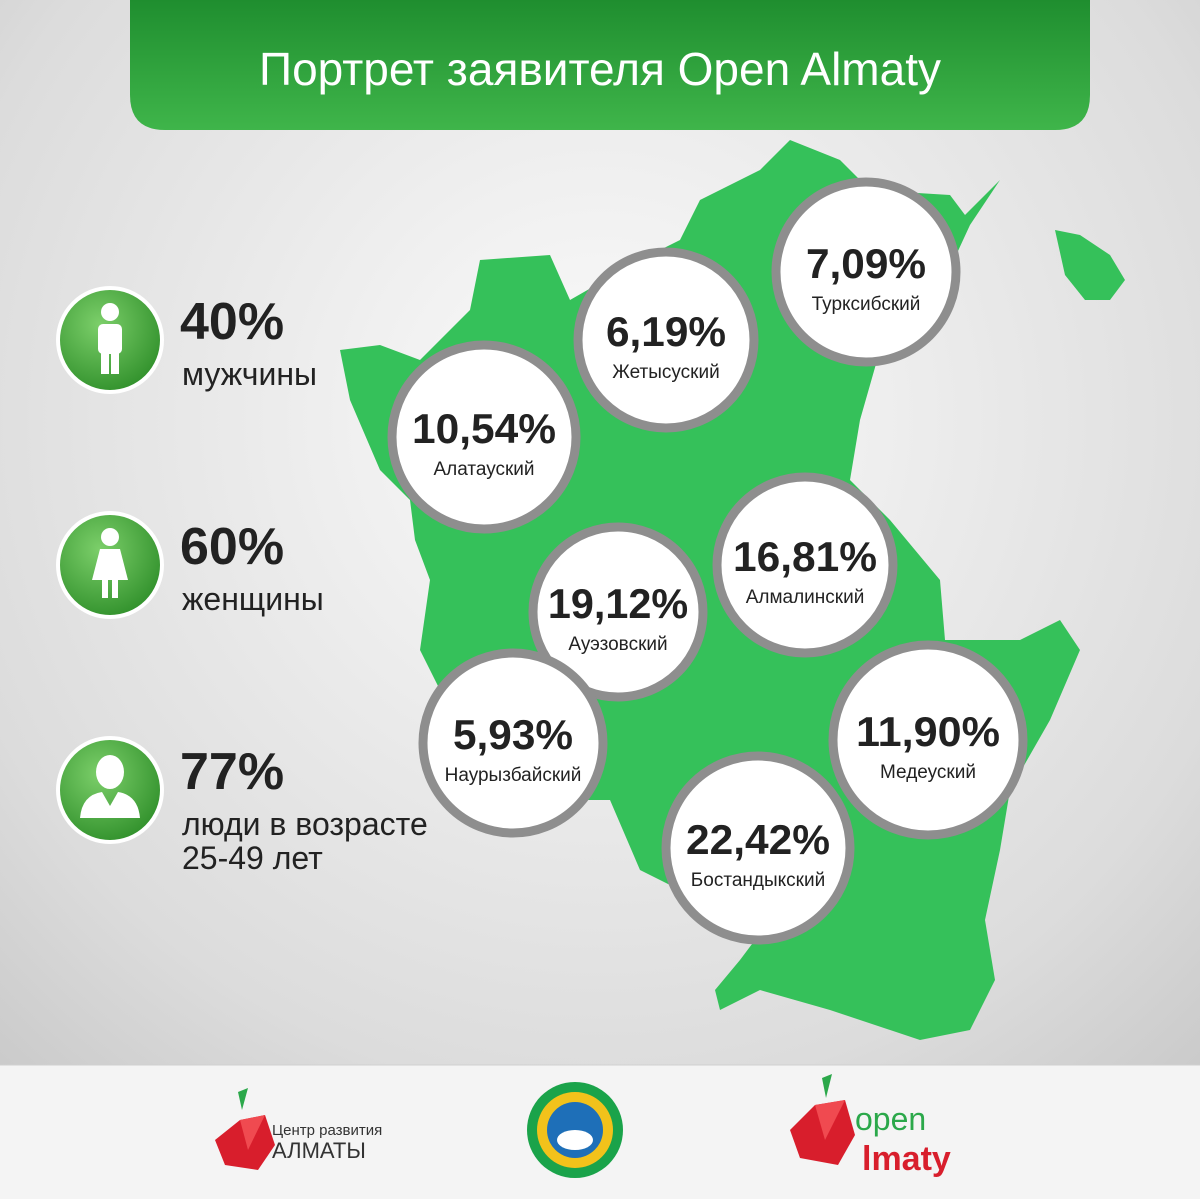 The width and height of the screenshot is (1200, 1204). I want to click on district-value: 5,93%, so click(513, 734).